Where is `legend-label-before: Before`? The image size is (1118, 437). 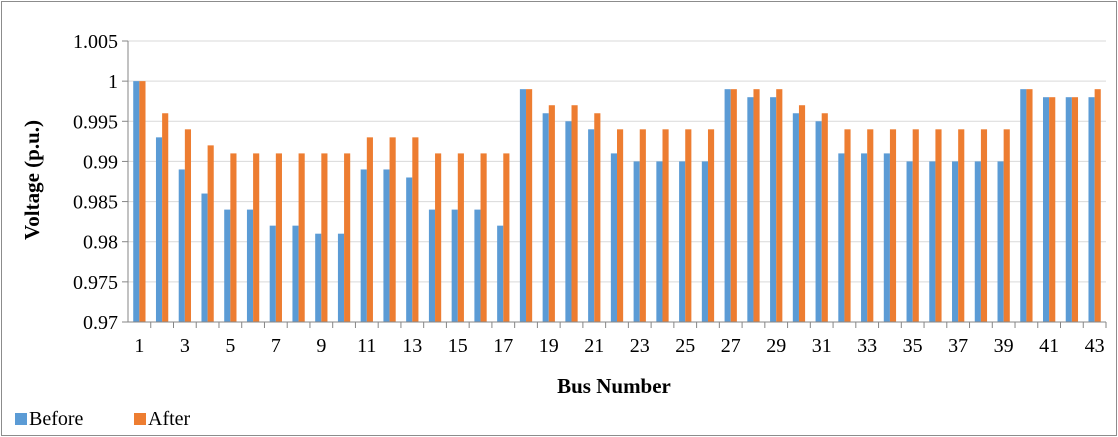 legend-label-before: Before is located at coordinates (56, 419).